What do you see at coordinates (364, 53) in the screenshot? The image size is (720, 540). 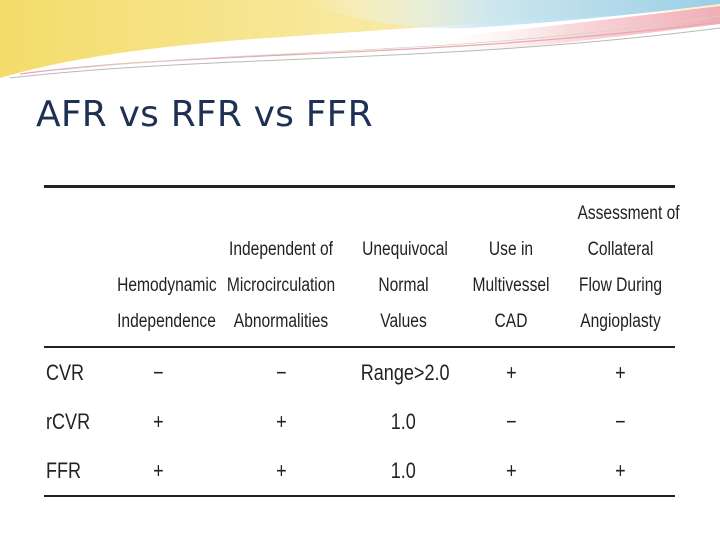 I see `banner-gray-line` at bounding box center [364, 53].